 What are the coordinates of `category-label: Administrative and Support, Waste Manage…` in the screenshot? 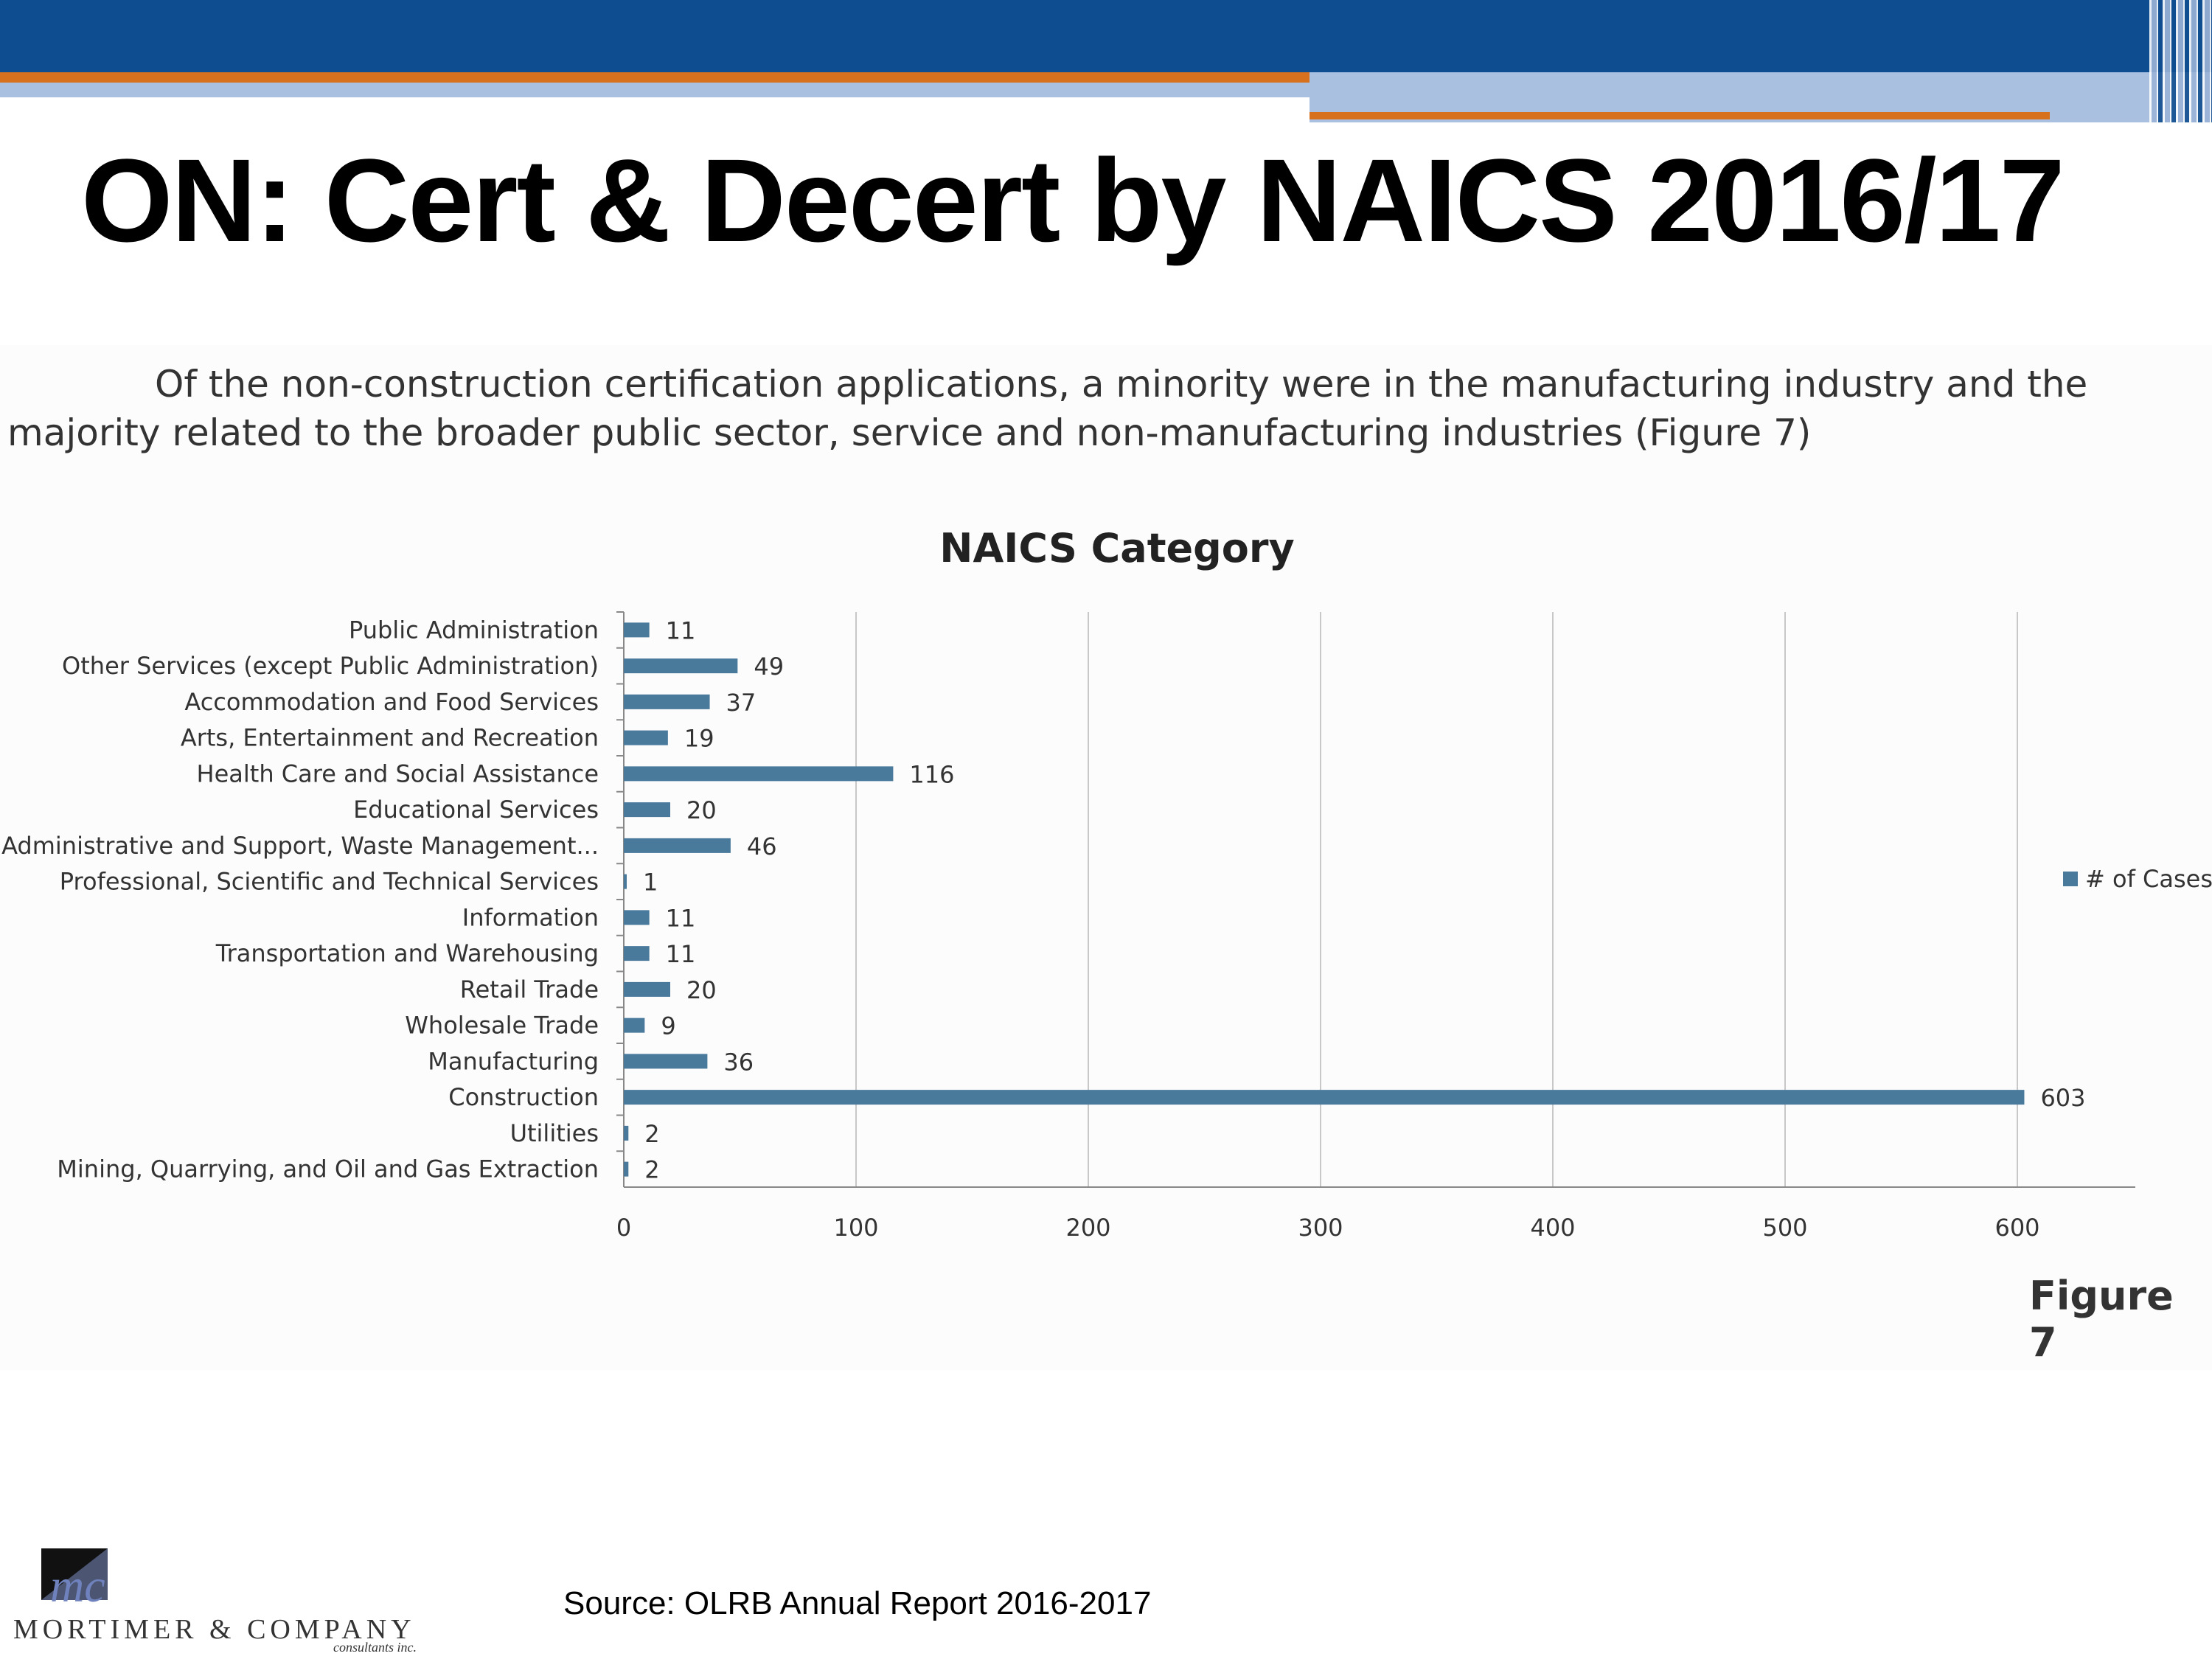 It's located at (300, 846).